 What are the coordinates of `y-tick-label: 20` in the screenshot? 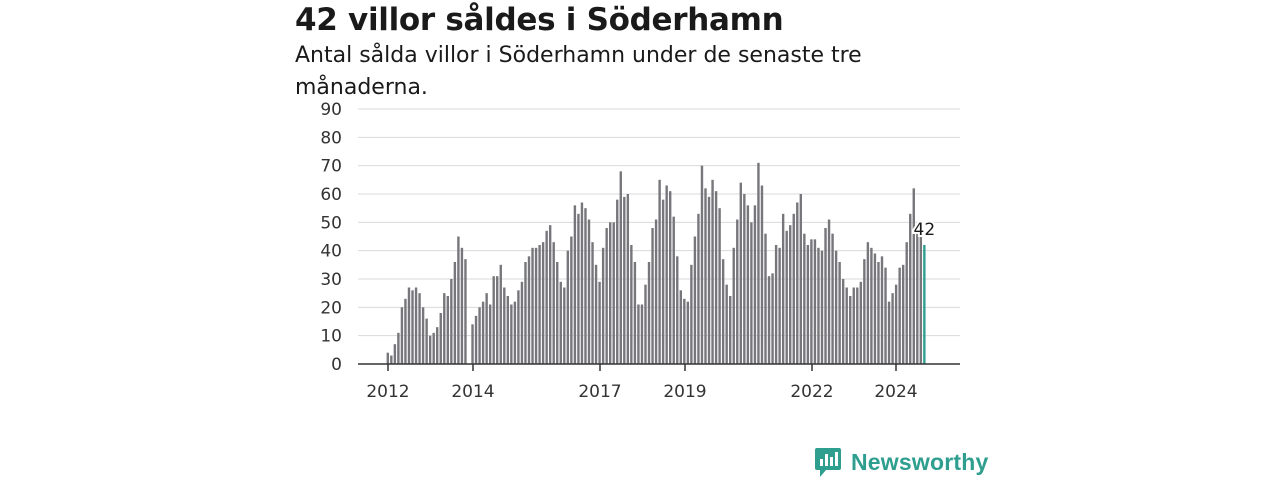 It's located at (331, 308).